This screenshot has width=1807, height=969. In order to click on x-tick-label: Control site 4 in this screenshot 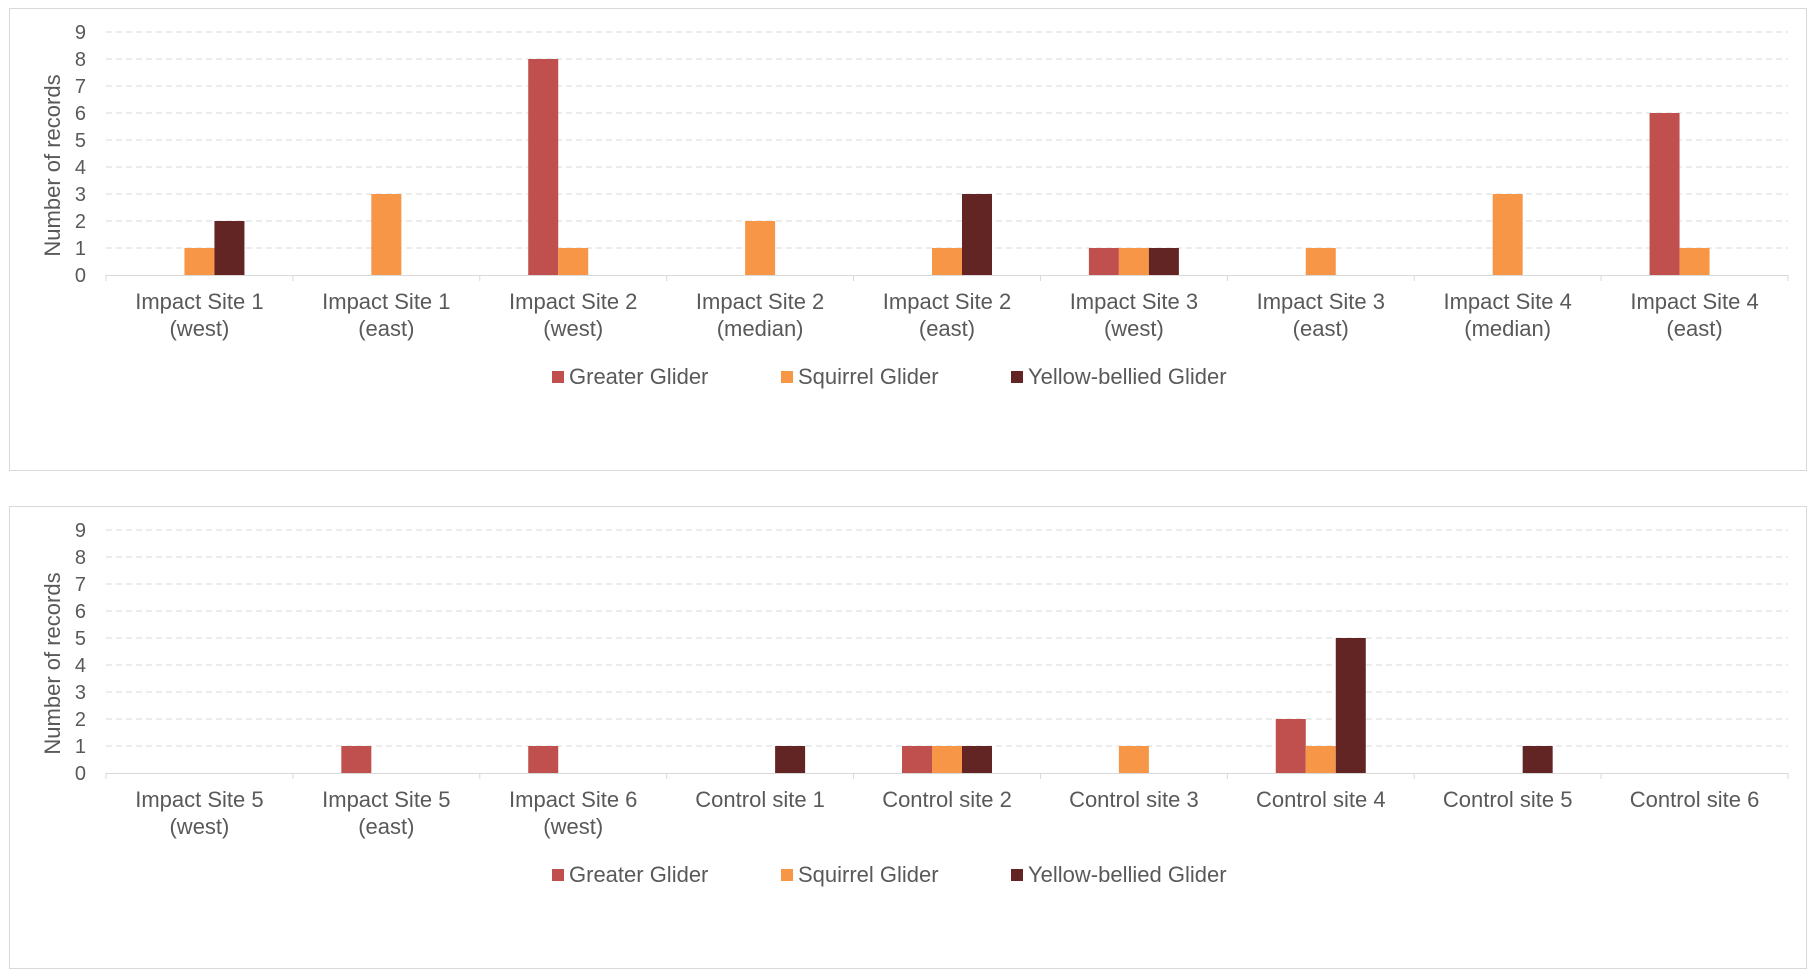, I will do `click(1321, 799)`.